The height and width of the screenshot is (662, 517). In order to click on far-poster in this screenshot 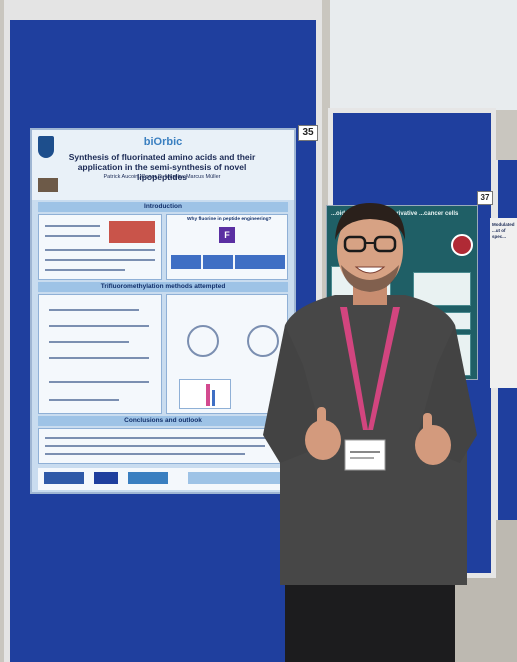, I will do `click(503, 303)`.